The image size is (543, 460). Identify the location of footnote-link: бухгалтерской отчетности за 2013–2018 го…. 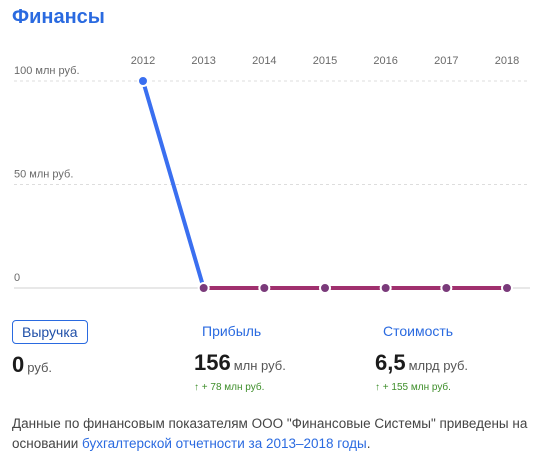
(224, 443).